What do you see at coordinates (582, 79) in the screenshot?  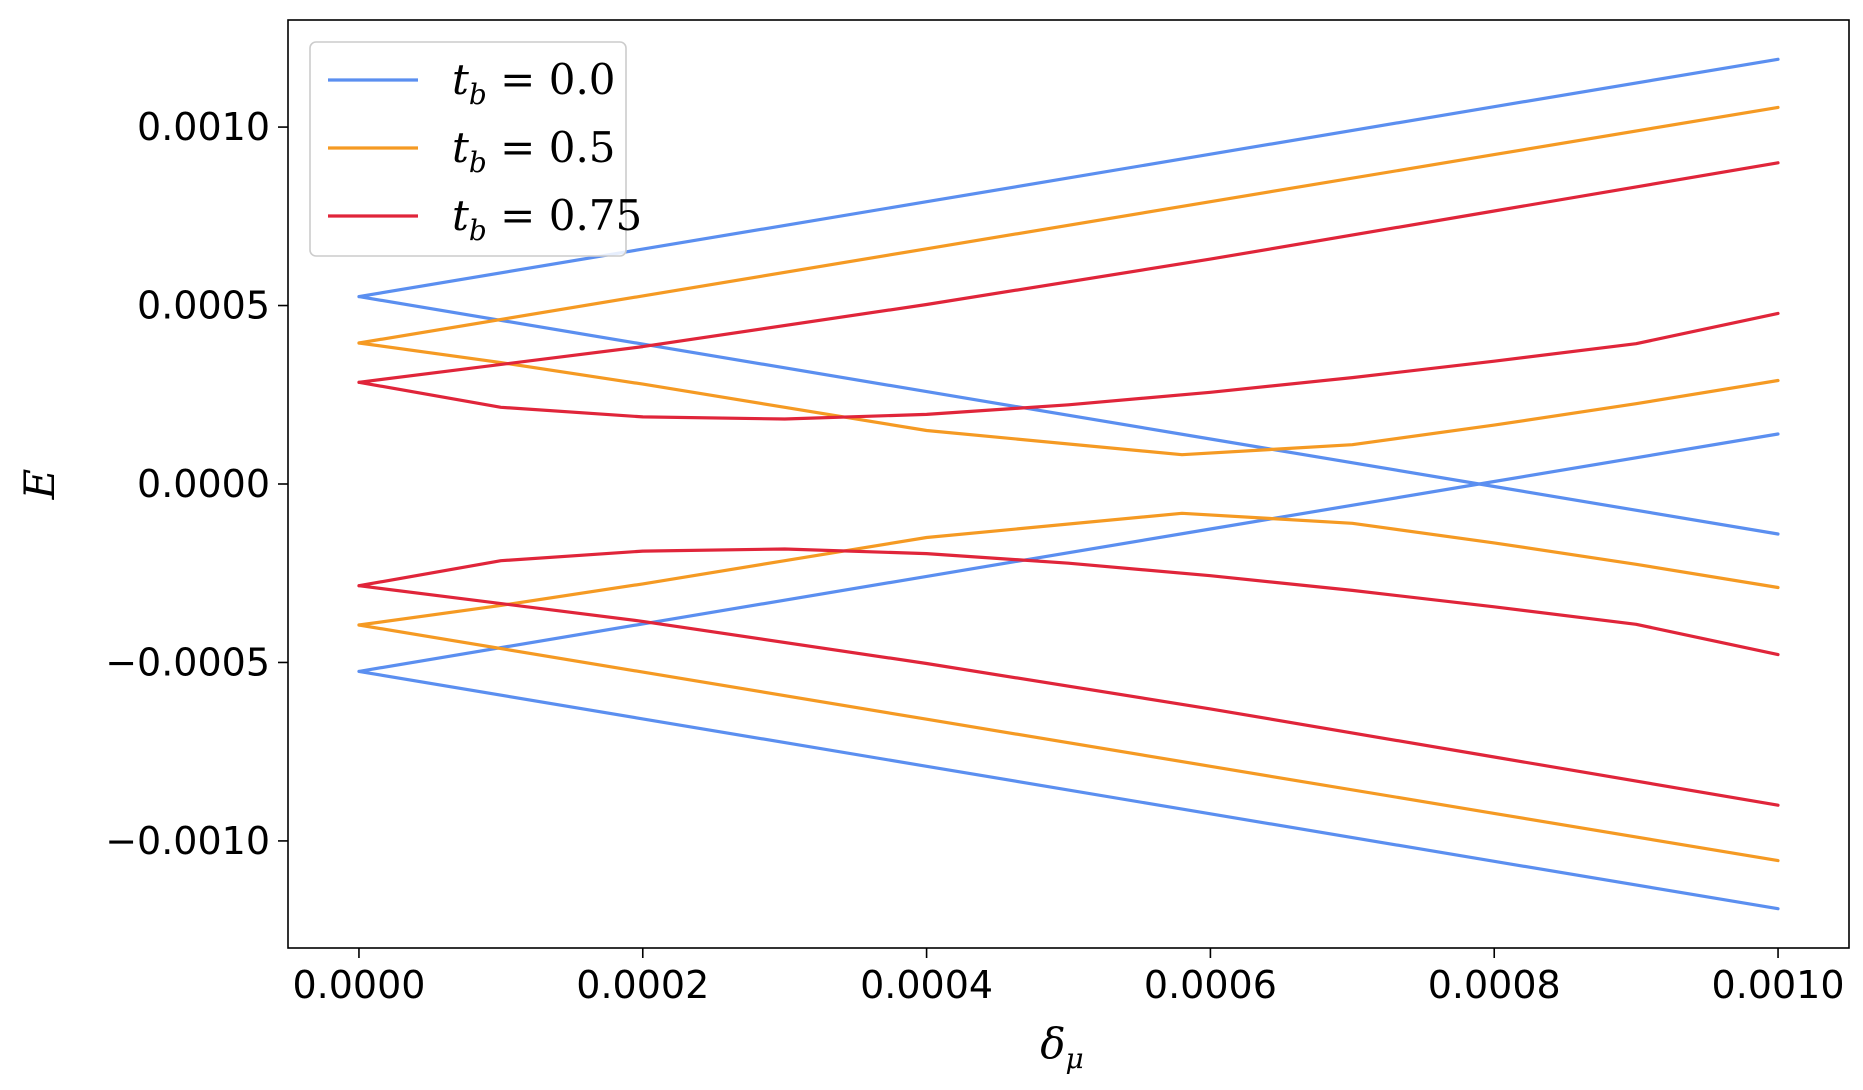 I see `legend-value: 0.0` at bounding box center [582, 79].